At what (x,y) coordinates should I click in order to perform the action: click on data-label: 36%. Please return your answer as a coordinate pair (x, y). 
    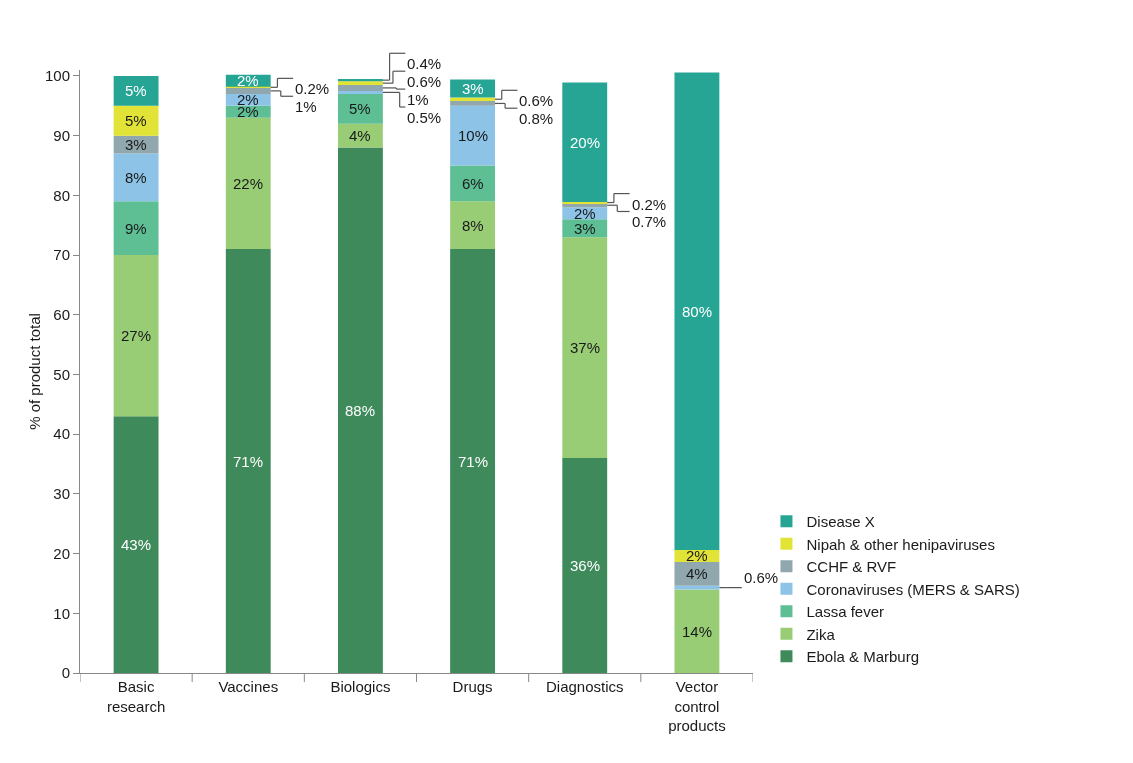
    Looking at the image, I should click on (585, 565).